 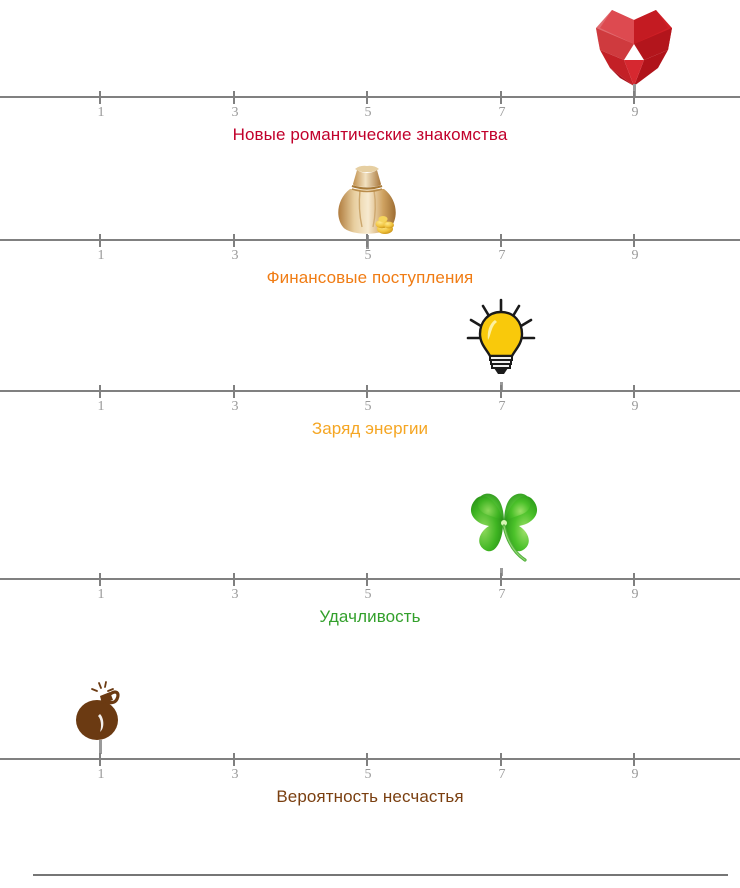 I want to click on marker-stem-misfortune, so click(x=100, y=747).